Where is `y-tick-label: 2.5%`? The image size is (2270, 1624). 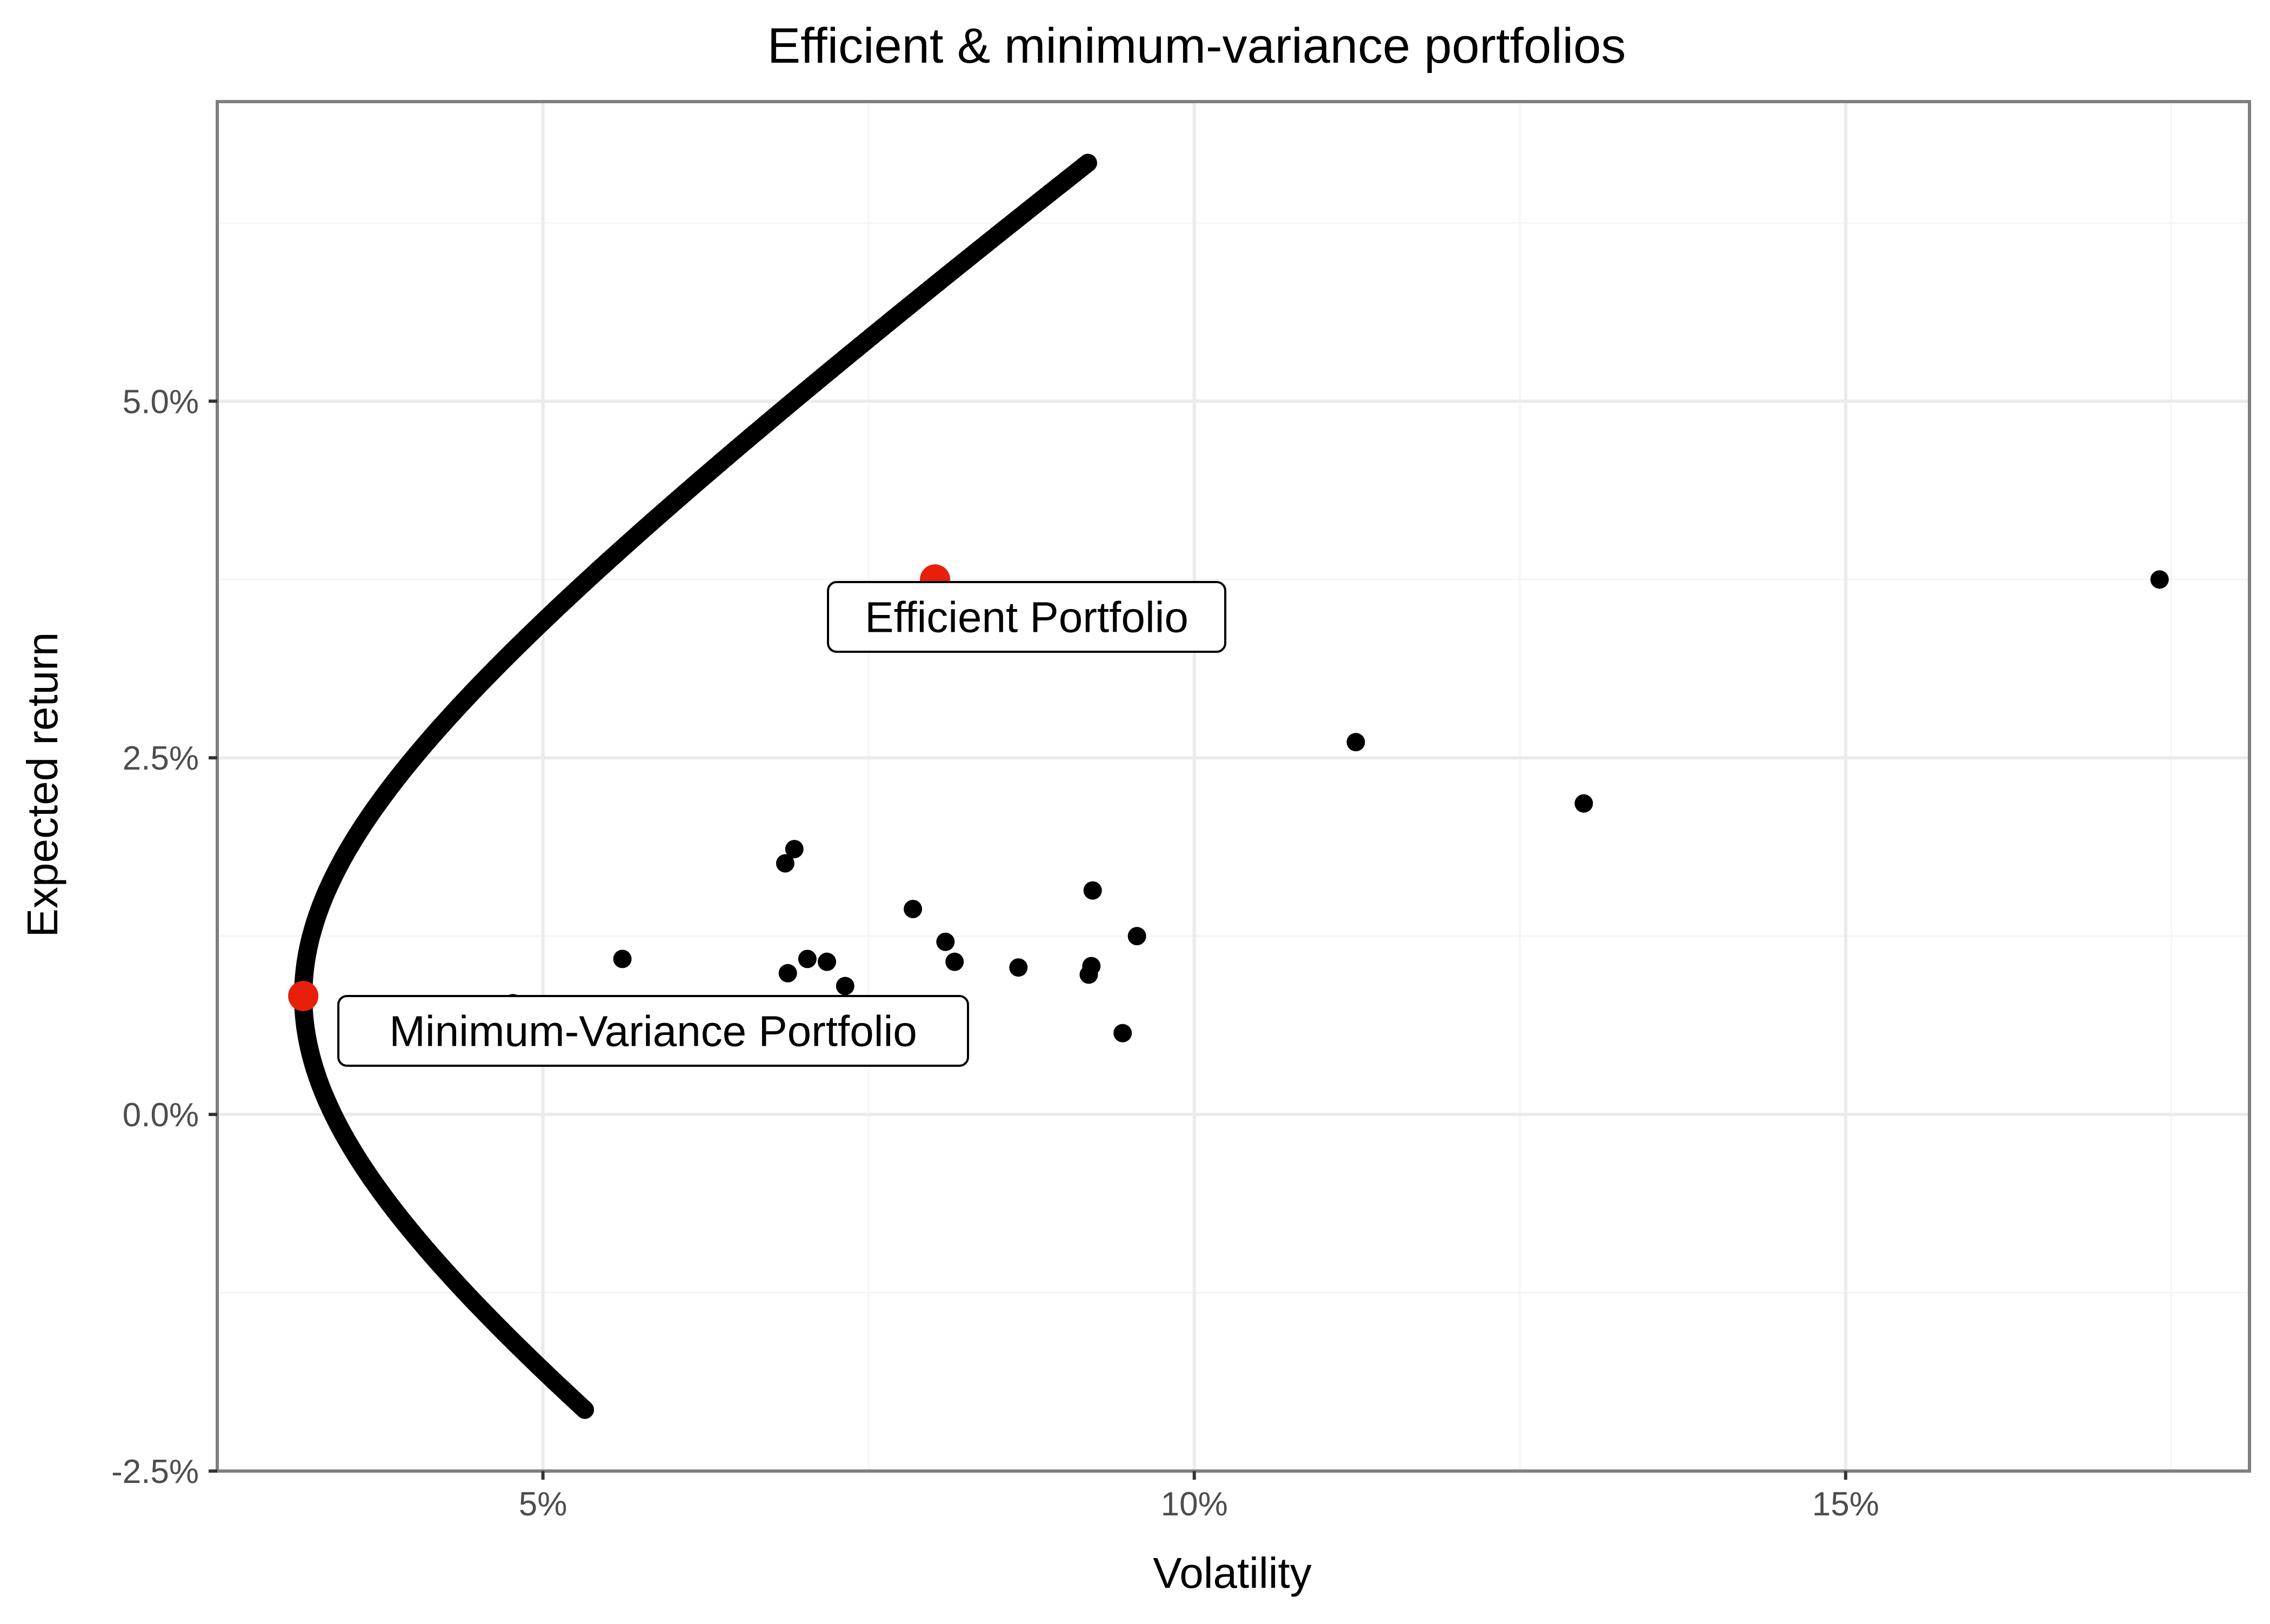
y-tick-label: 2.5% is located at coordinates (161, 758).